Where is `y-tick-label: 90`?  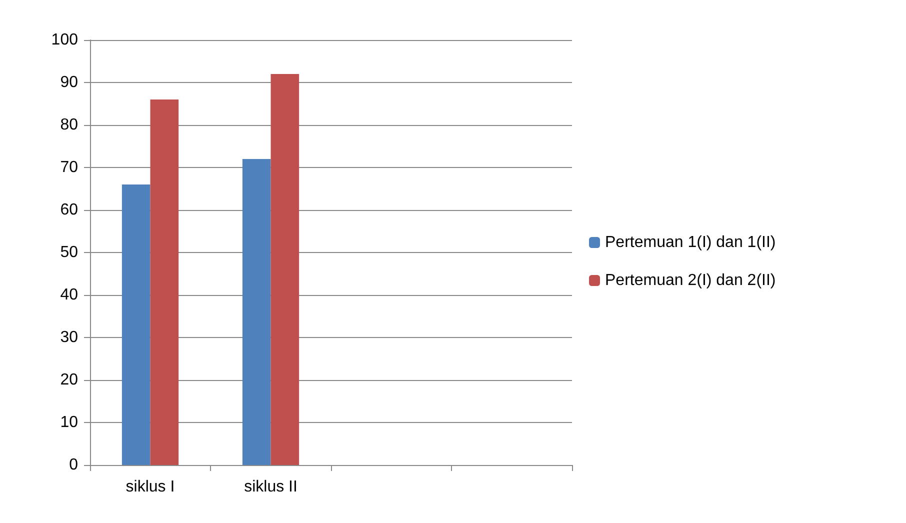
y-tick-label: 90 is located at coordinates (69, 82).